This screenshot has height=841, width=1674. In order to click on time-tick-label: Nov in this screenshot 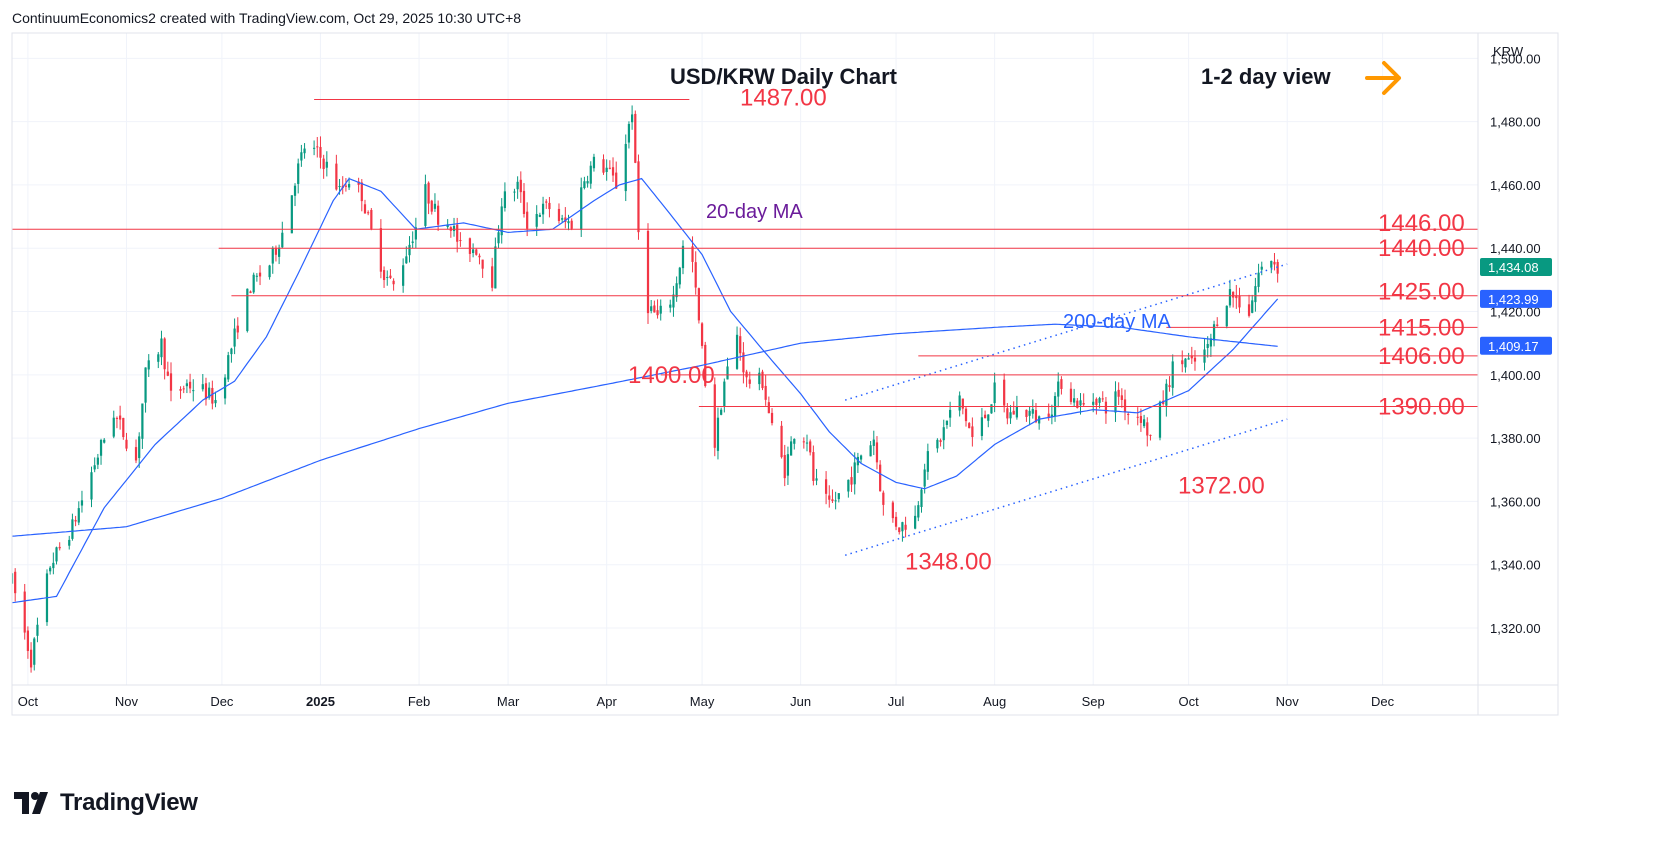, I will do `click(1288, 701)`.